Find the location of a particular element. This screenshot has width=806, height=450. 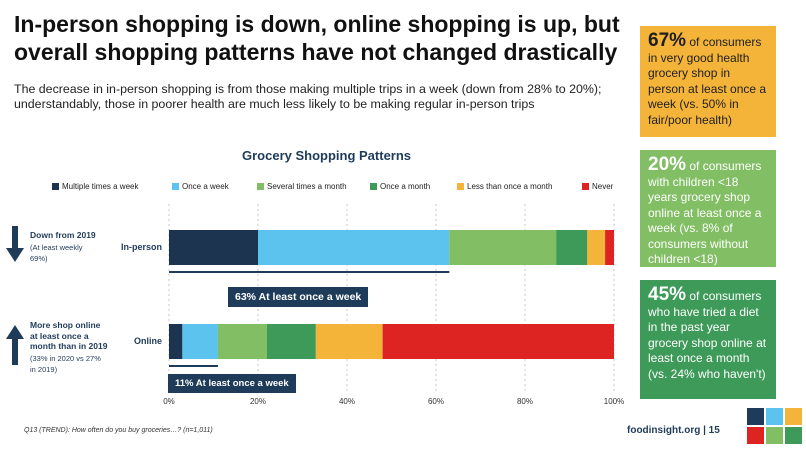

legend-label: Once a week is located at coordinates (205, 186).